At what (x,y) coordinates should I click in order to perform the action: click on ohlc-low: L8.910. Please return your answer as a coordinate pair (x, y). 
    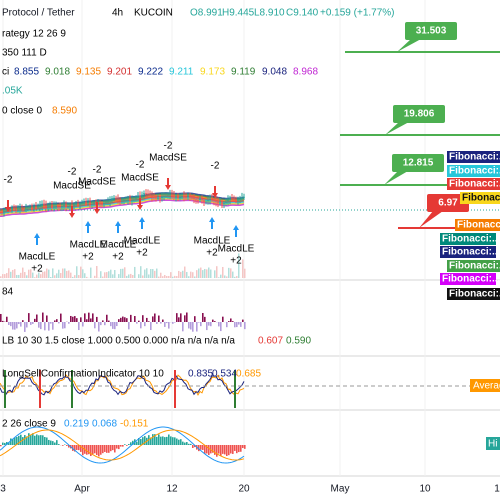
    Looking at the image, I should click on (269, 13).